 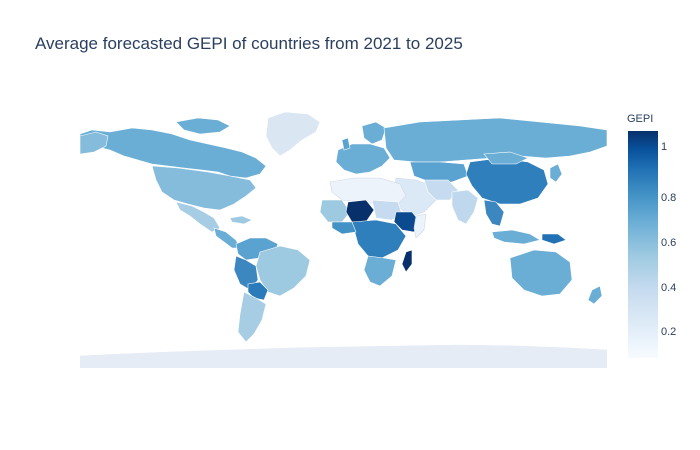 I want to click on region-europe, so click(x=363, y=159).